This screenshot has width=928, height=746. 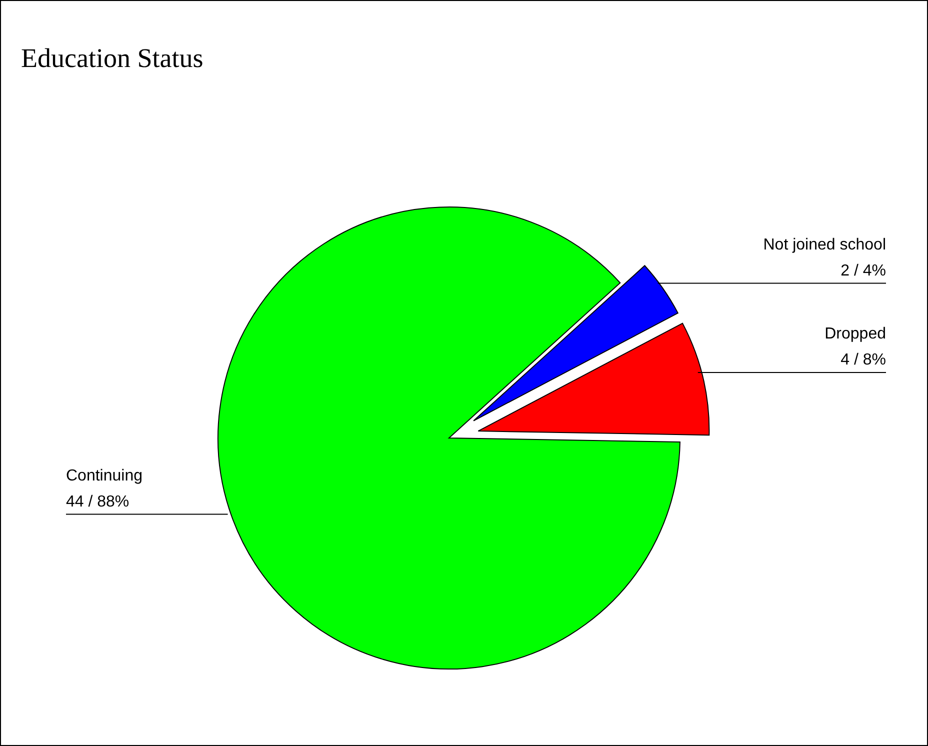 I want to click on slice-label: Not joined school, so click(x=824, y=245).